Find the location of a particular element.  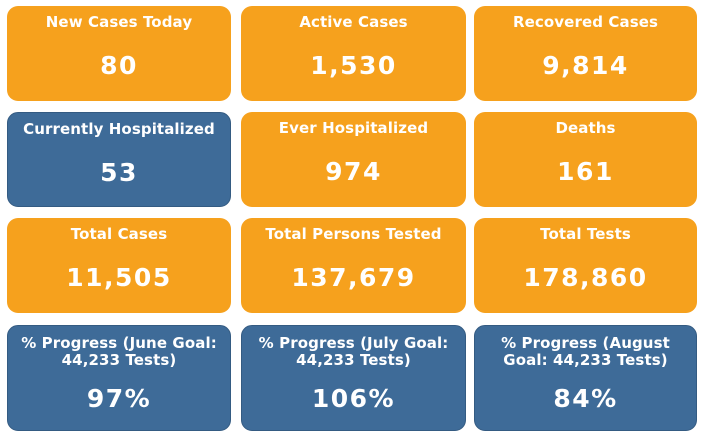

card-label: Deaths is located at coordinates (585, 128).